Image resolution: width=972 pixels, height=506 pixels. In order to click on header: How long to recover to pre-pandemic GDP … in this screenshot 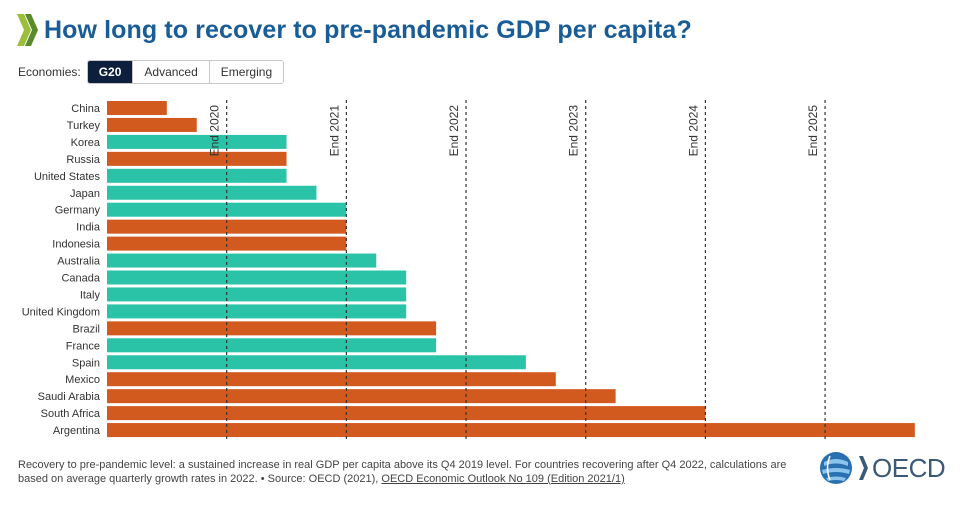, I will do `click(353, 30)`.